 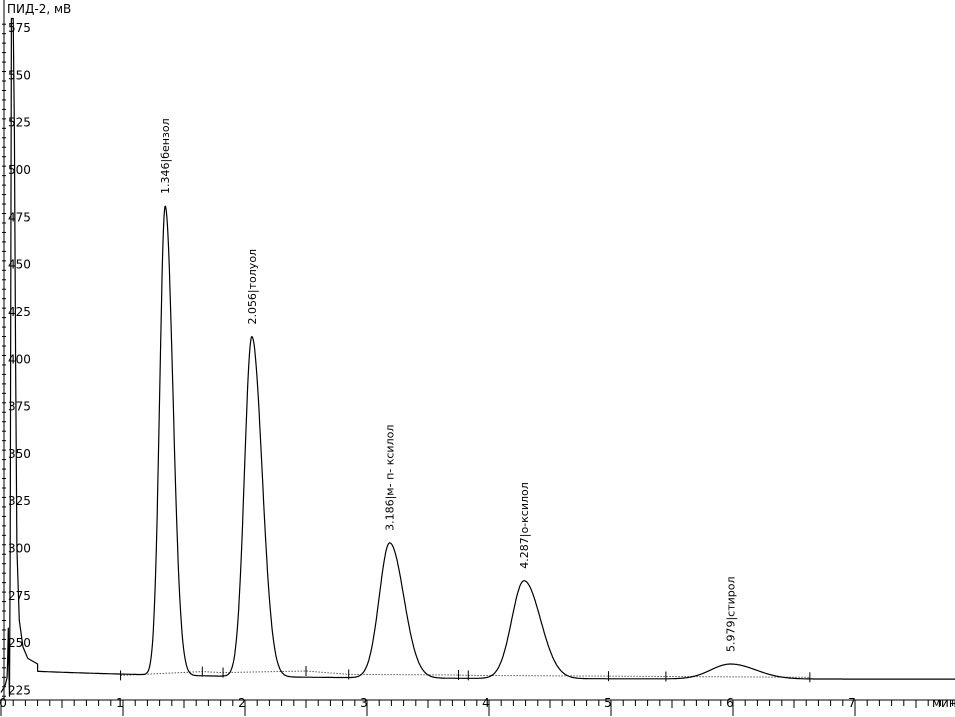 I want to click on y-tick-label: 500, so click(x=19, y=170).